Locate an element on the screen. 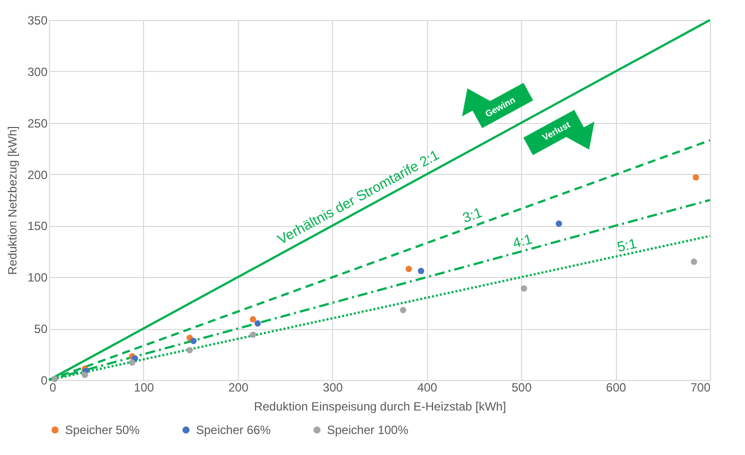  y-tick-label: 300 is located at coordinates (37, 71).